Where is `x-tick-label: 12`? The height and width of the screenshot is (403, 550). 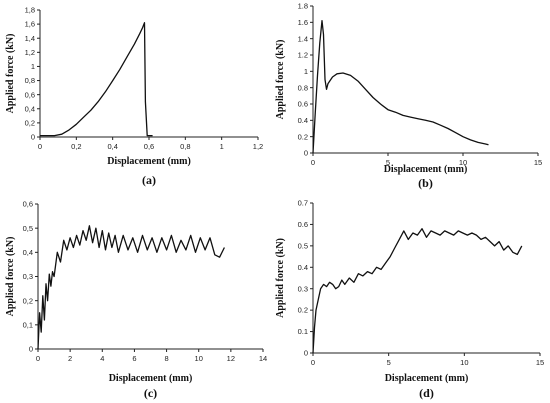 x-tick-label: 12 is located at coordinates (231, 358).